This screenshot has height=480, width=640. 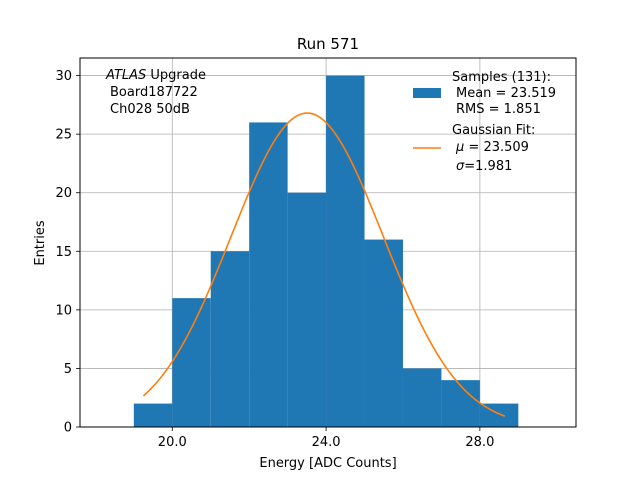 What do you see at coordinates (459, 147) in the screenshot?
I see `legend-mu-symbol: μ` at bounding box center [459, 147].